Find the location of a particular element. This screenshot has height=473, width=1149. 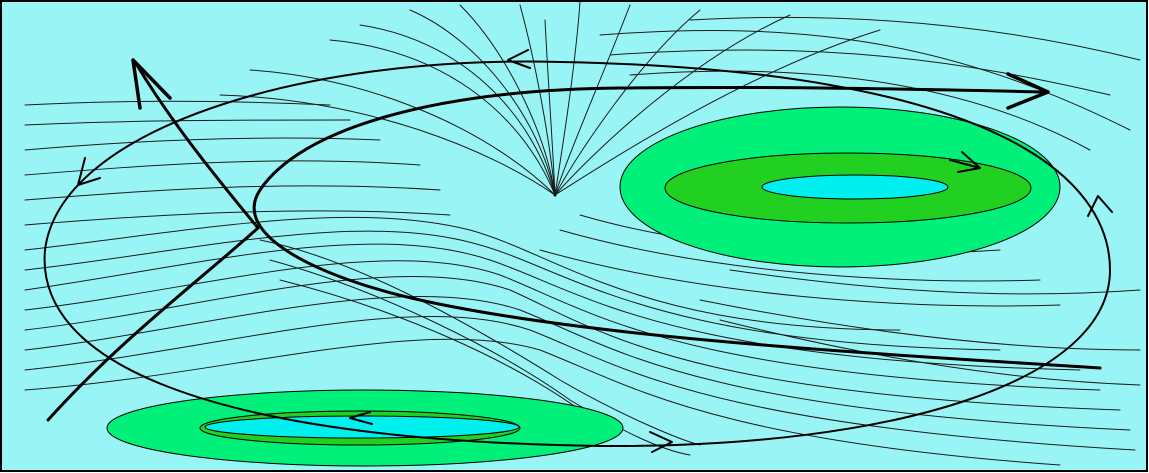

loop-arrow-bottom is located at coordinates (661, 442).